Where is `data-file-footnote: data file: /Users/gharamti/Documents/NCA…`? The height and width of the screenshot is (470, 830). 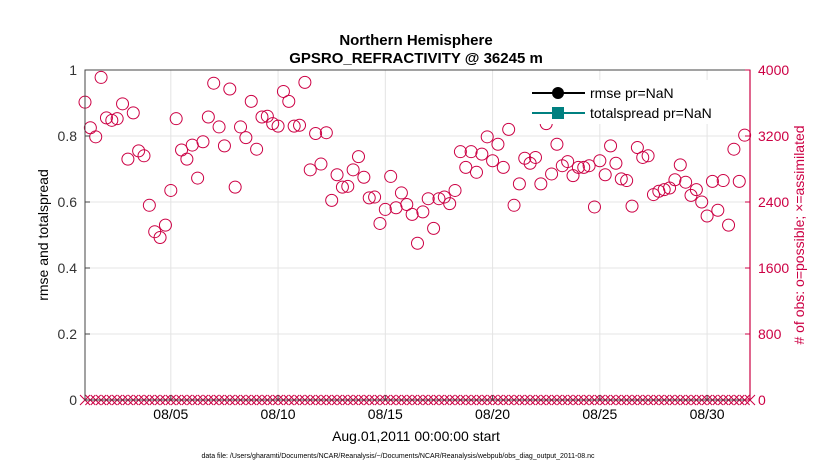
data-file-footnote: data file: /Users/gharamti/Documents/NCA… is located at coordinates (398, 456).